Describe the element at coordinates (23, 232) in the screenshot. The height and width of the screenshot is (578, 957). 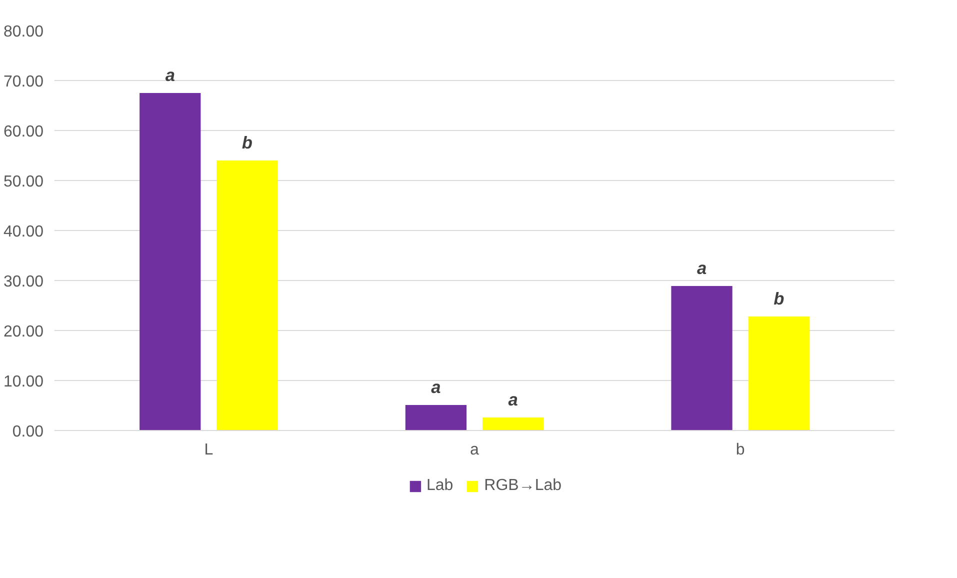
I see `y-tick-label: 40.00` at that location.